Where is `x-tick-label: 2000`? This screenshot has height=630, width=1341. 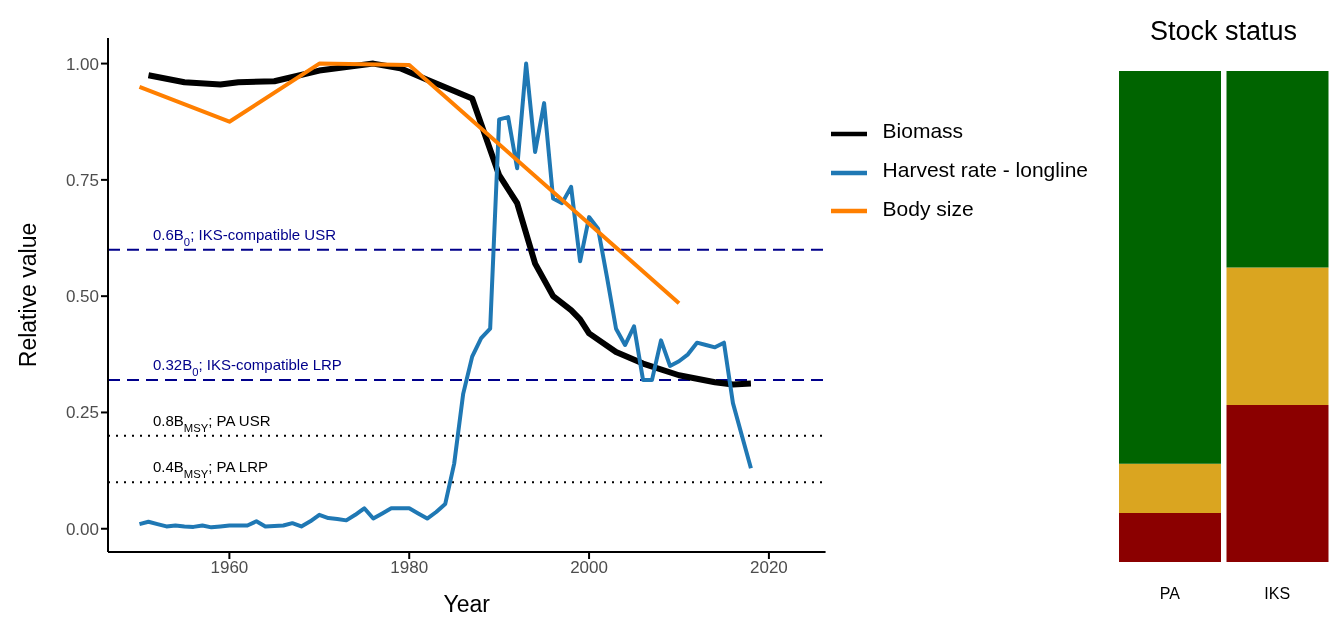 x-tick-label: 2000 is located at coordinates (589, 568).